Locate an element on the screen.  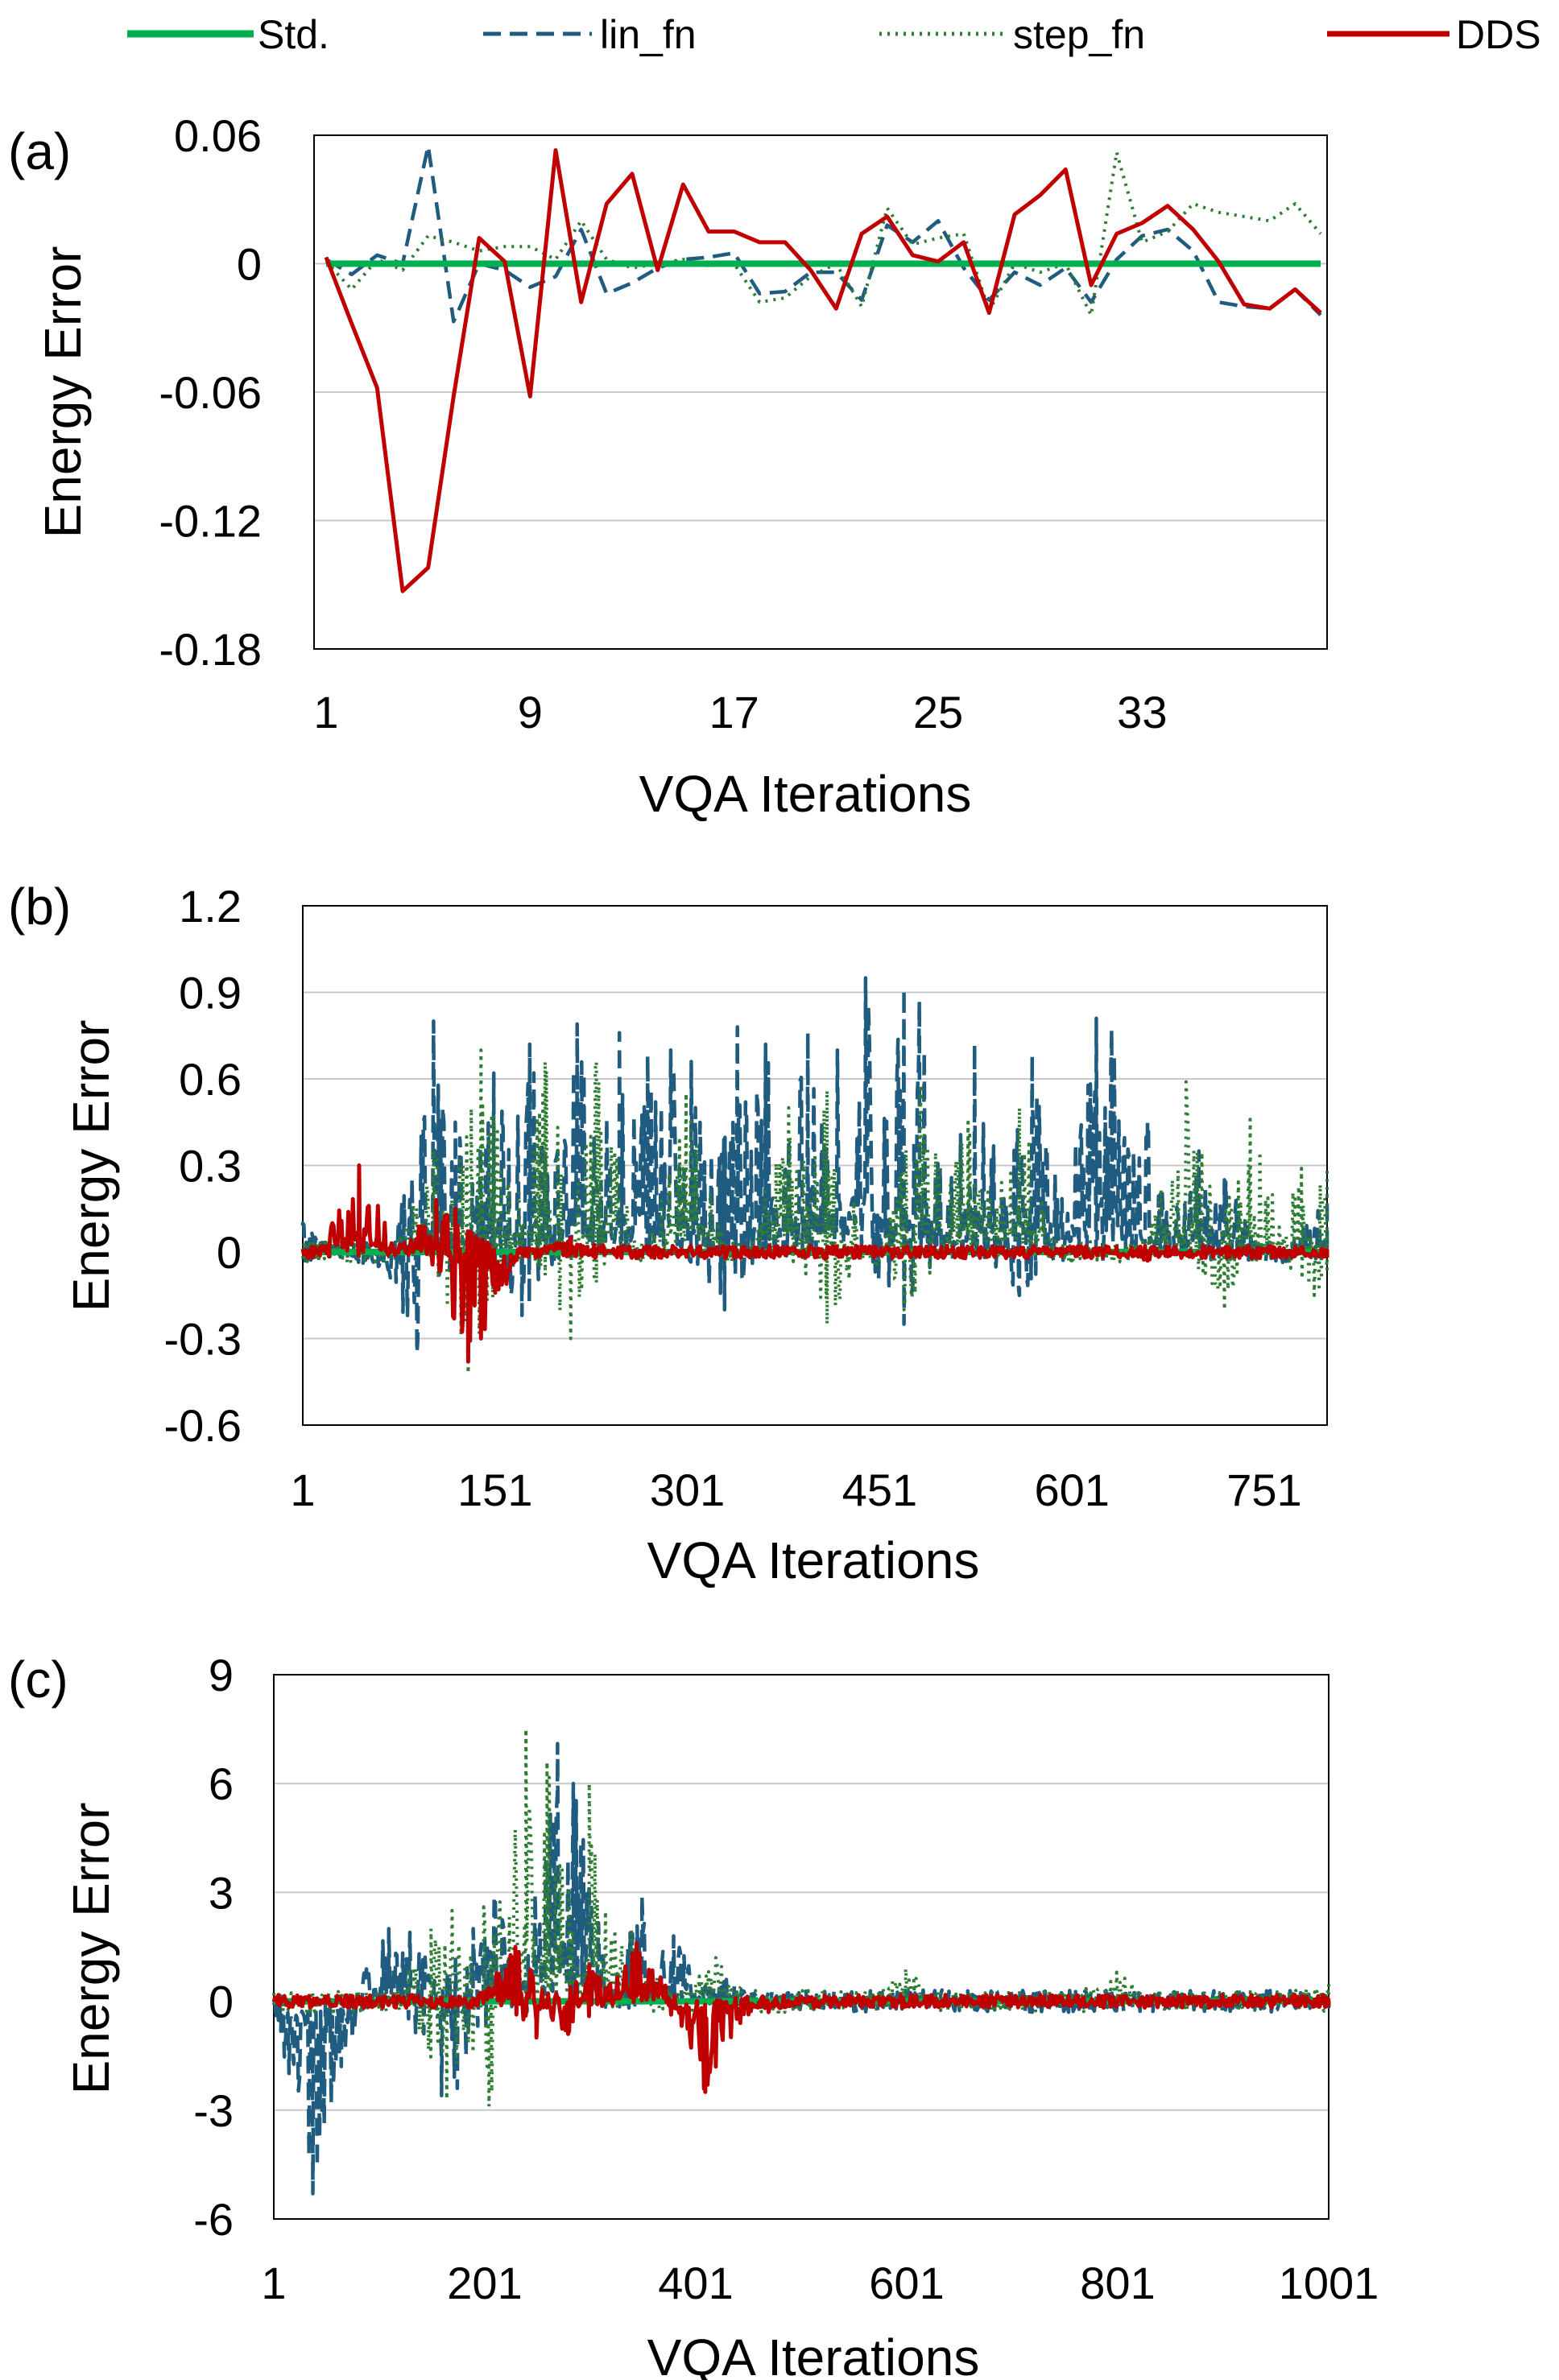
legend-label-std: Std. is located at coordinates (293, 34).